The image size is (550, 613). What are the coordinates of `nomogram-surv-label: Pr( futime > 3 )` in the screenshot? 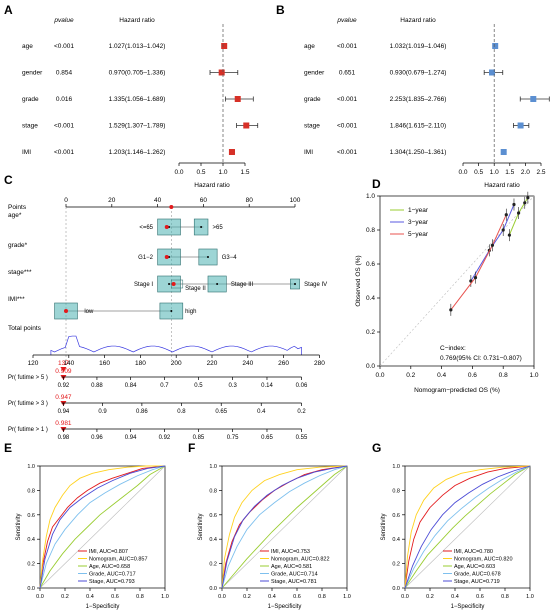 It's located at (28, 404).